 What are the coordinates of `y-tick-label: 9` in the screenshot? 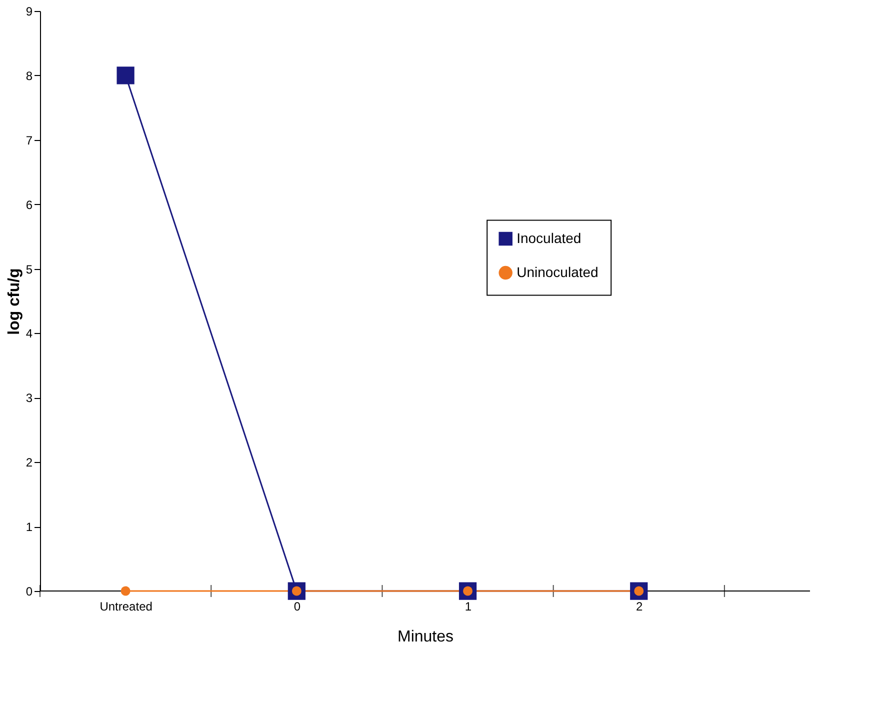 It's located at (29, 11).